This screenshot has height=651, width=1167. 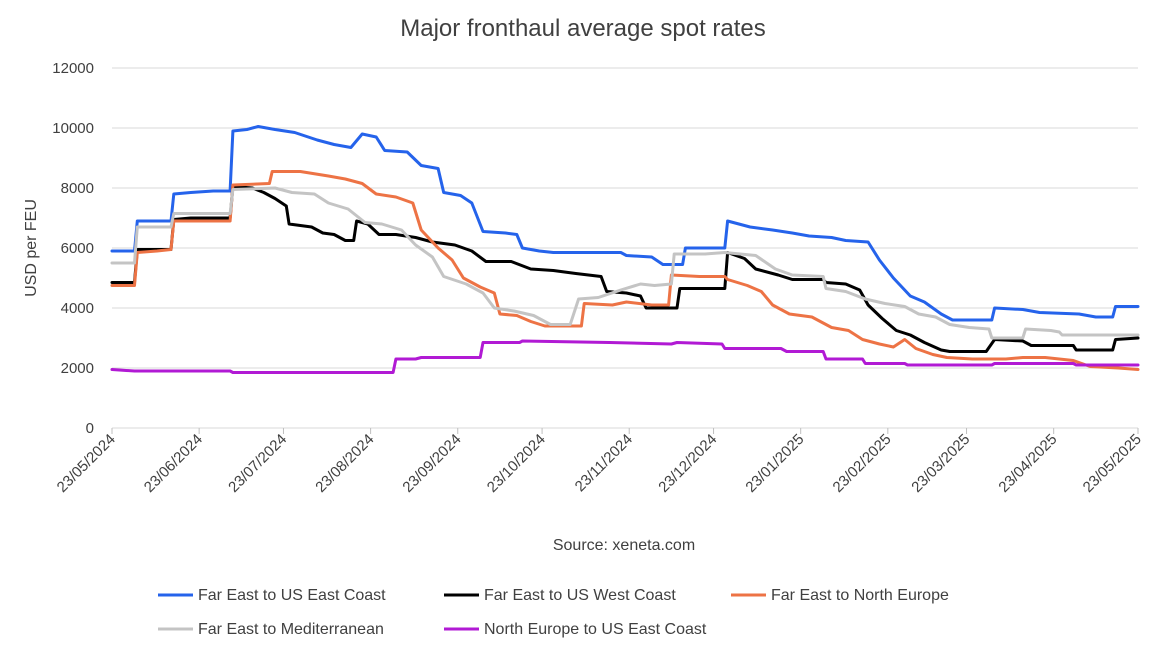 What do you see at coordinates (86, 463) in the screenshot?
I see `x-tick-label: 23/05/2024` at bounding box center [86, 463].